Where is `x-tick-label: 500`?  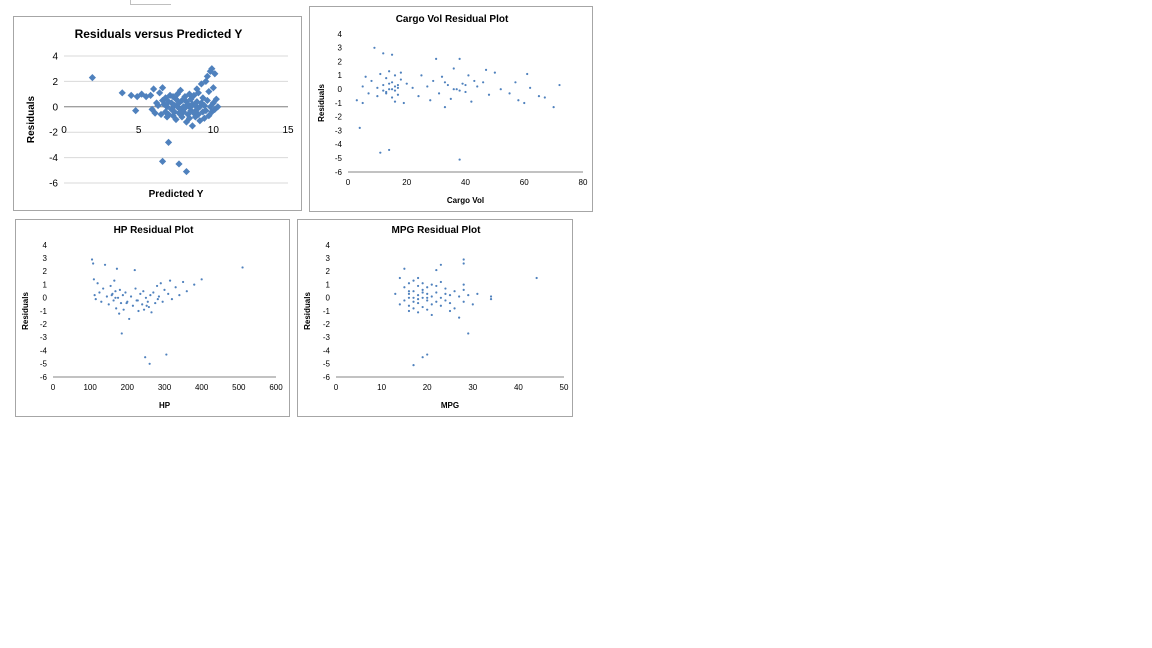 x-tick-label: 500 is located at coordinates (239, 387).